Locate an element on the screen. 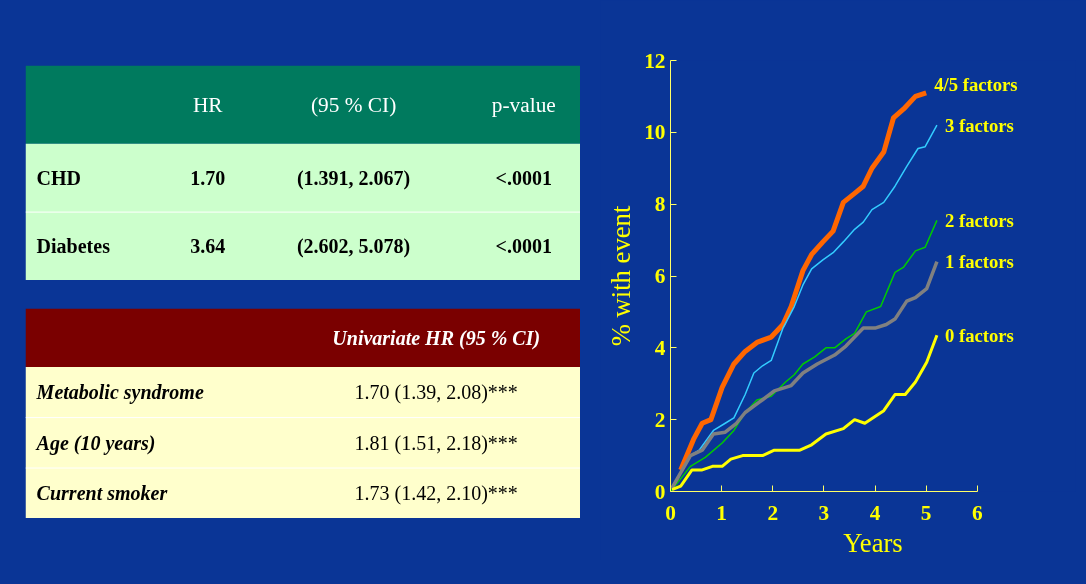  category-label: Age (10 years) is located at coordinates (96, 442).